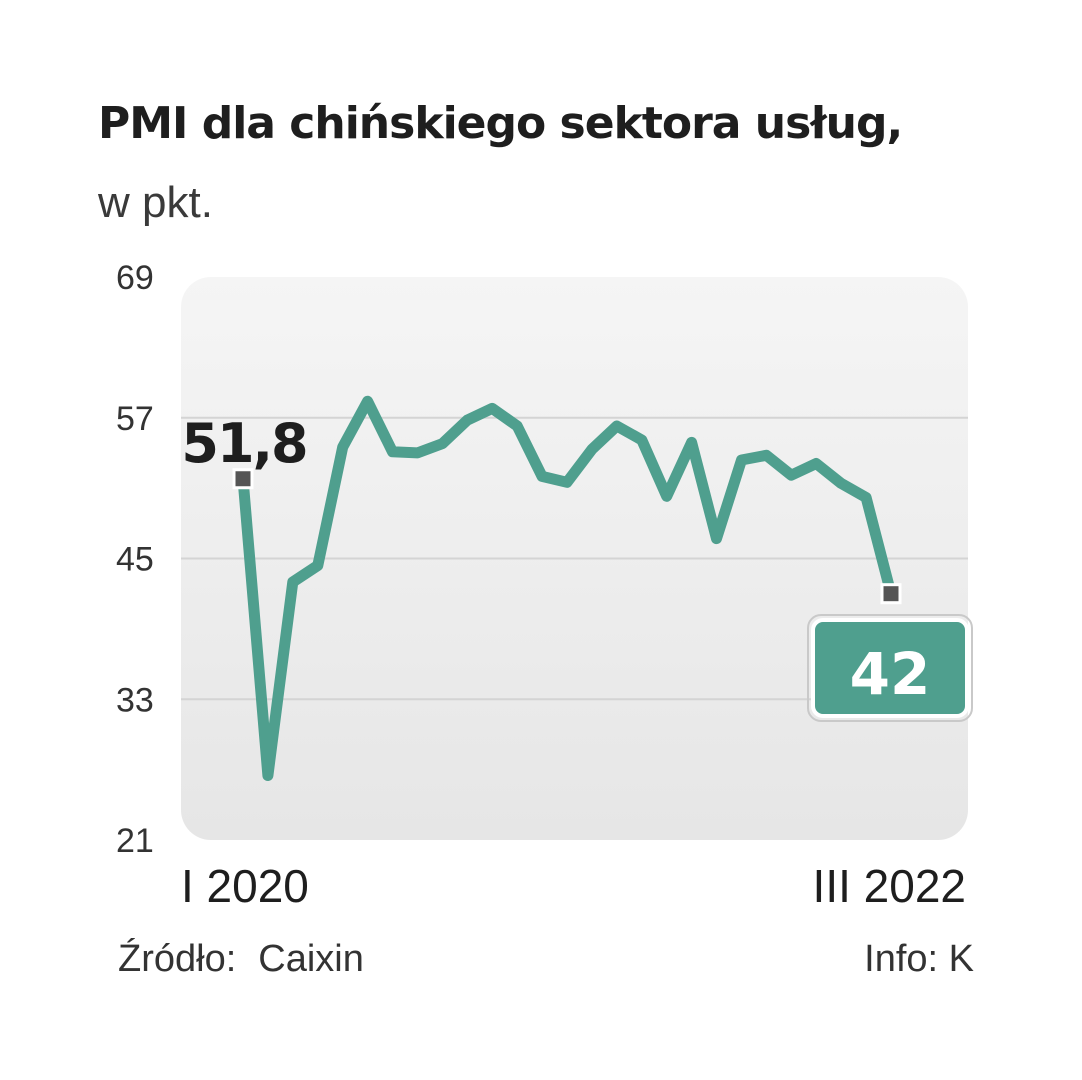 The height and width of the screenshot is (1080, 1082). Describe the element at coordinates (241, 959) in the screenshot. I see `source-note: Źródło: Caixin` at that location.